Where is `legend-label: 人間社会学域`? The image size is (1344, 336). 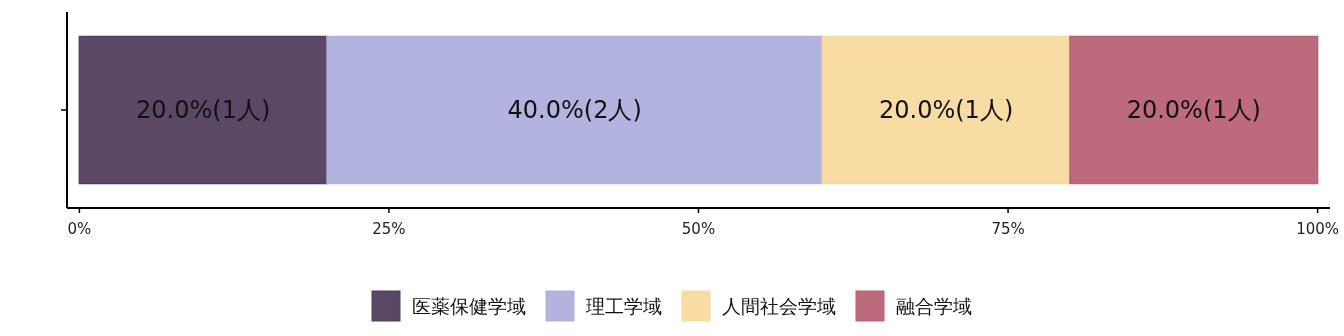
legend-label: 人間社会学域 is located at coordinates (779, 306).